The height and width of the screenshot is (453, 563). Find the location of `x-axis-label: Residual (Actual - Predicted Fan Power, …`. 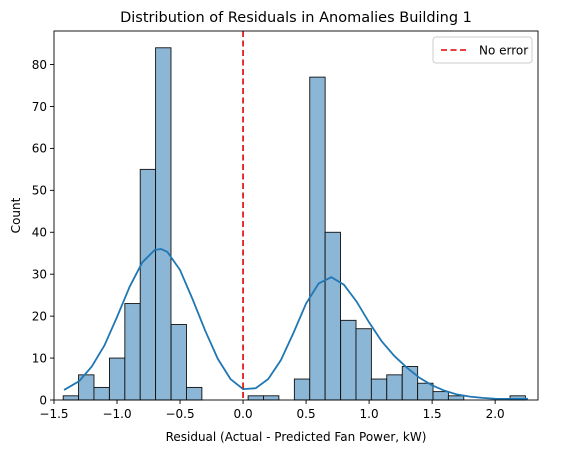

x-axis-label: Residual (Actual - Predicted Fan Power, … is located at coordinates (296, 437).